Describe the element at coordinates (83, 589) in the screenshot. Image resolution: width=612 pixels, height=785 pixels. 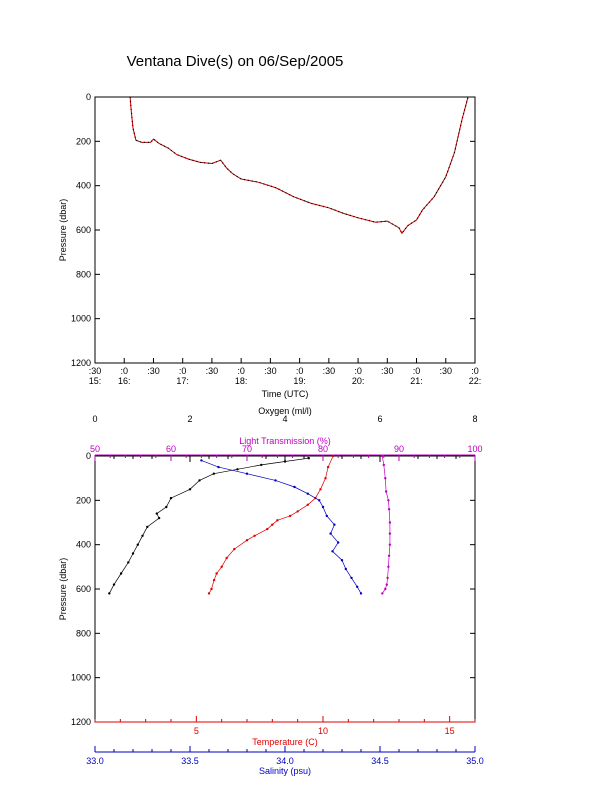
I see `bottom-y-tick-label: 600` at that location.